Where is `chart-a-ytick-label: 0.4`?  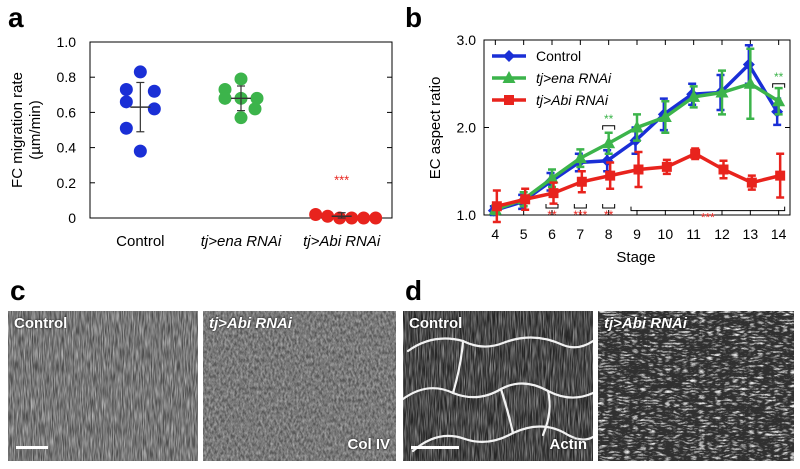 chart-a-ytick-label: 0.4 is located at coordinates (67, 148).